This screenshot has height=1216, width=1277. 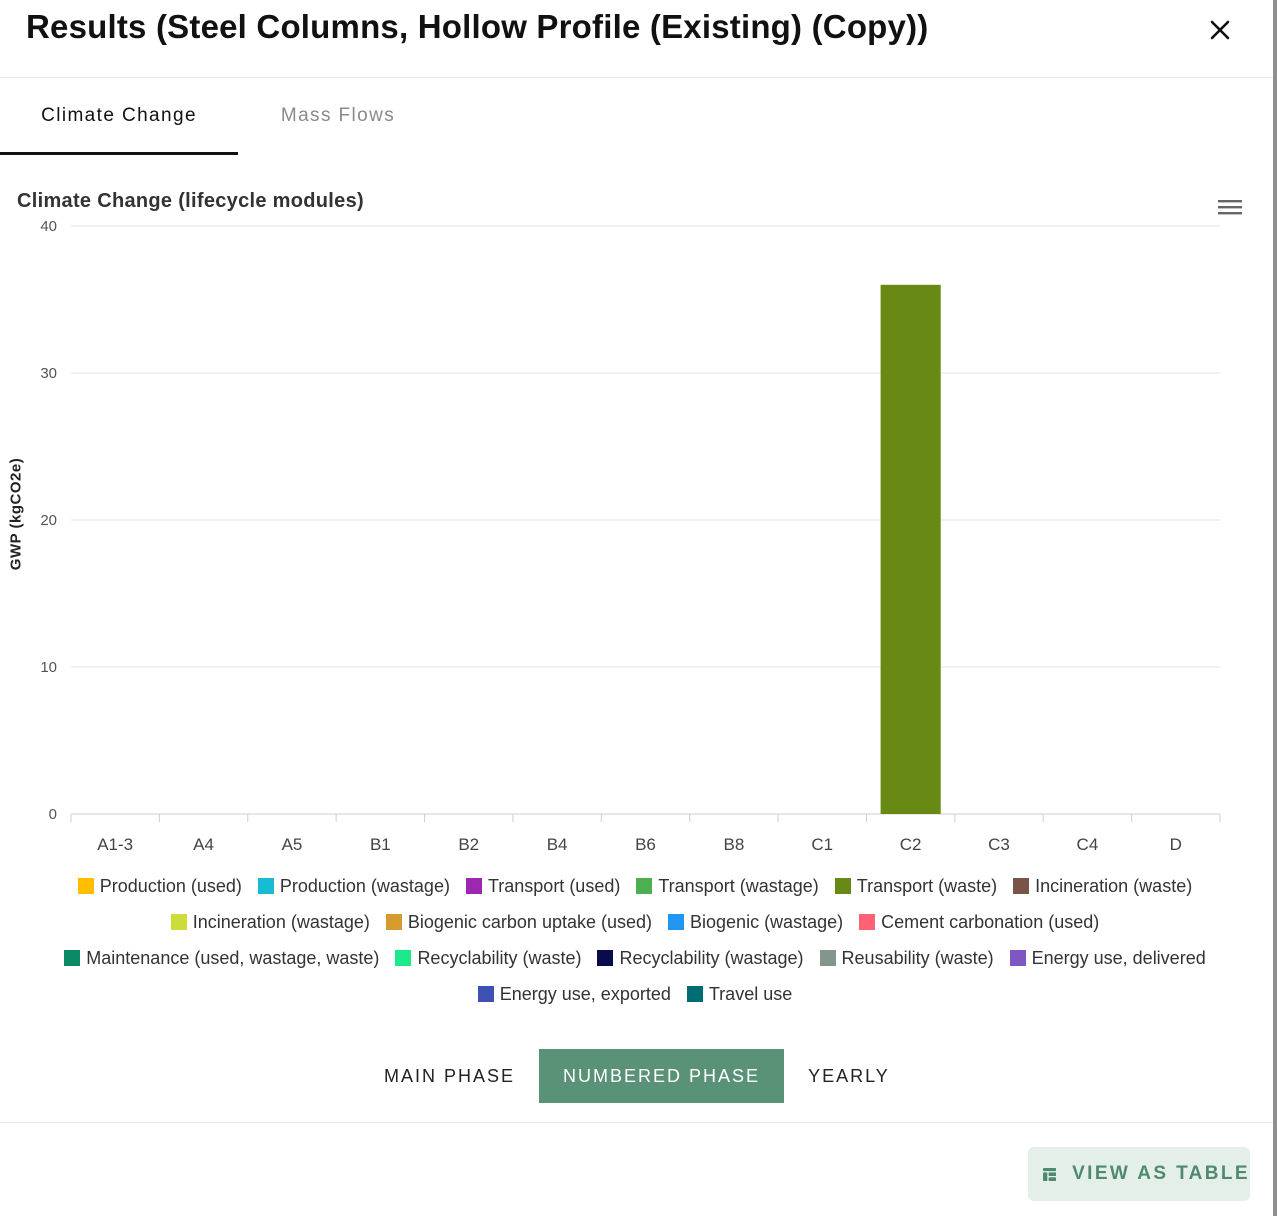 I want to click on legend-label: Transport (waste), so click(x=927, y=885).